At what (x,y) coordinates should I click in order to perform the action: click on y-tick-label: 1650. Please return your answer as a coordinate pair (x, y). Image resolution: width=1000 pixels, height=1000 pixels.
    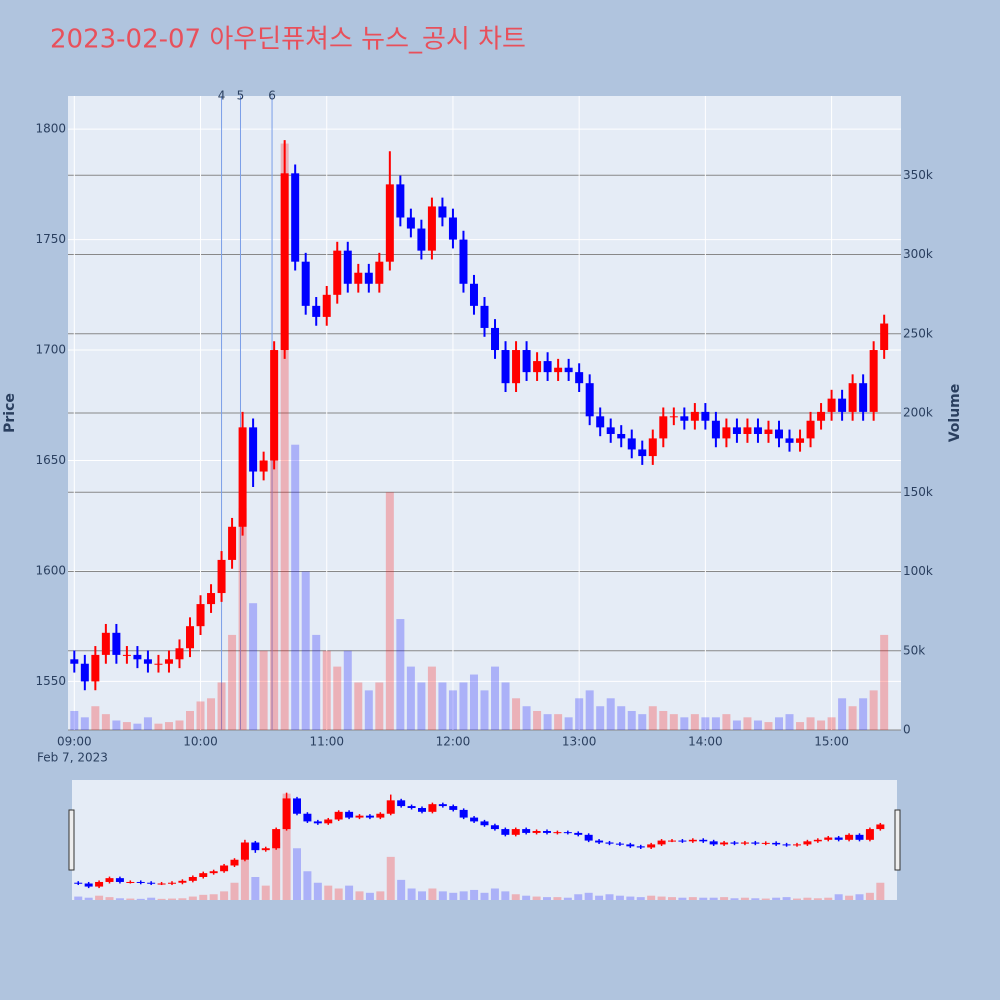
    Looking at the image, I should click on (50, 460).